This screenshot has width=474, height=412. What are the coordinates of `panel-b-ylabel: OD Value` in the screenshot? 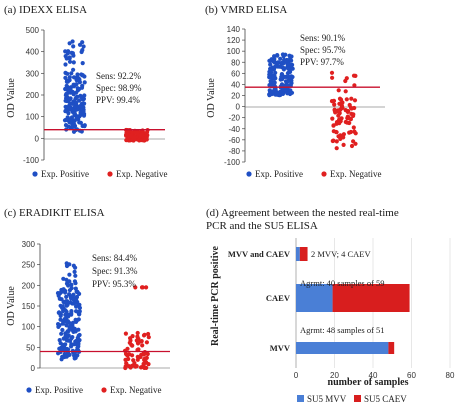 It's located at (211, 98).